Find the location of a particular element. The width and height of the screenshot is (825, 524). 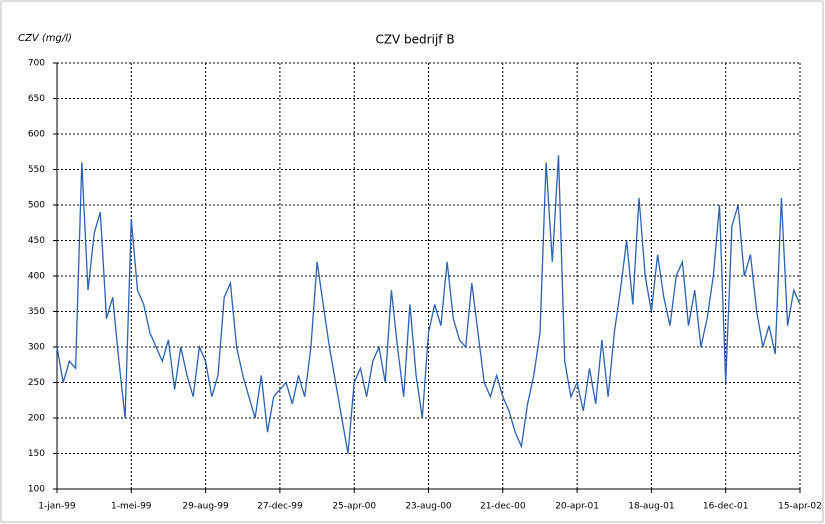

y-tick-label: 650 is located at coordinates (36, 99).